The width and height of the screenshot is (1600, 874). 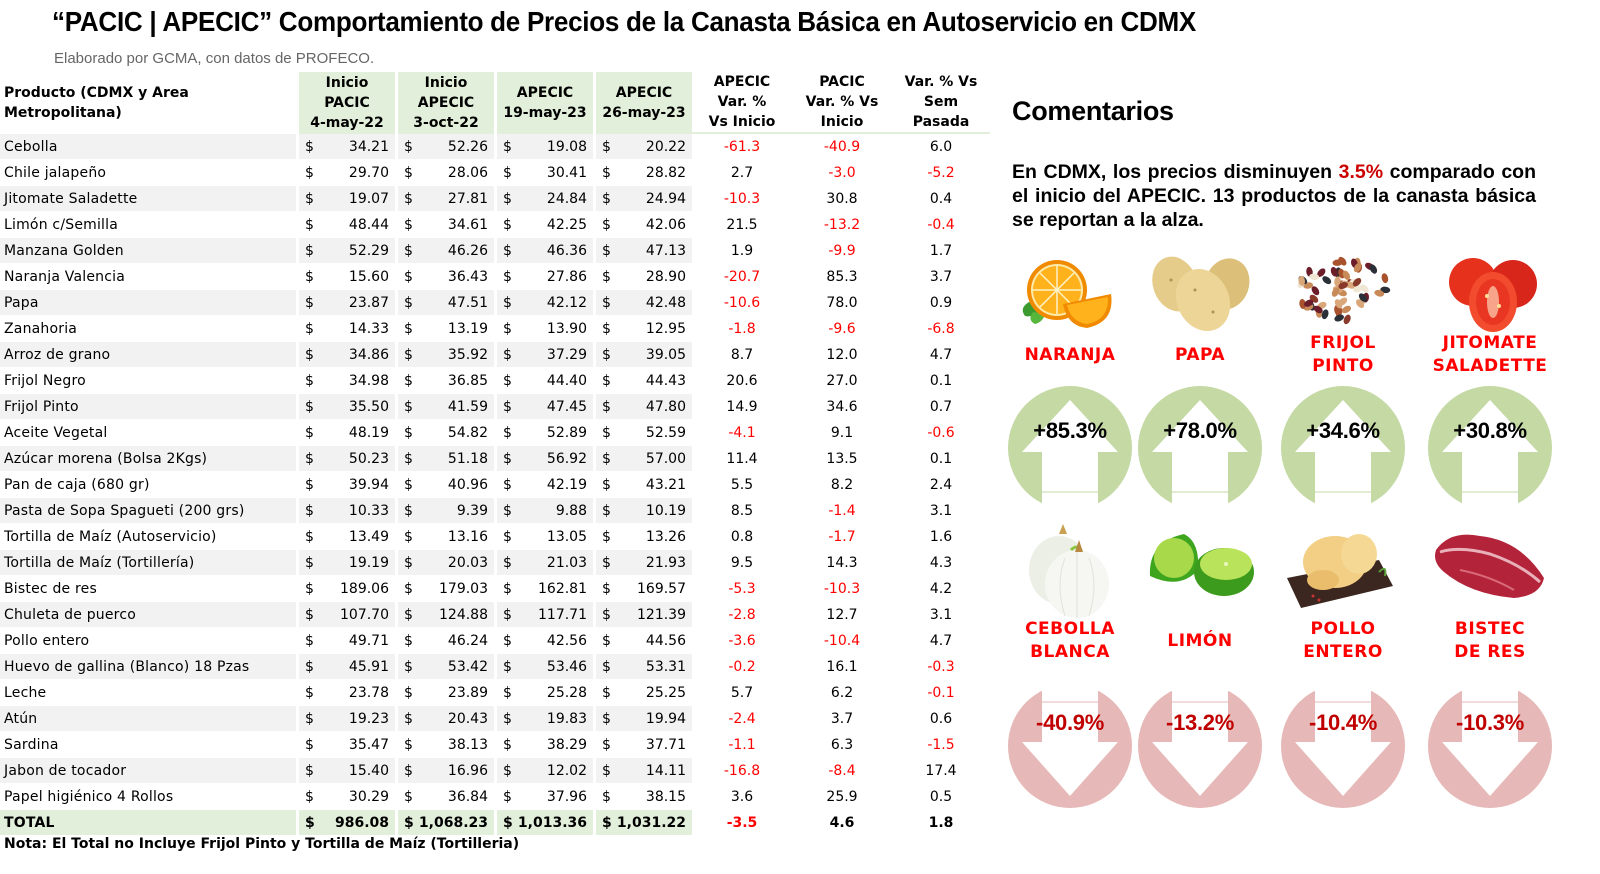 I want to click on cell-value: 27.81, so click(x=467, y=198).